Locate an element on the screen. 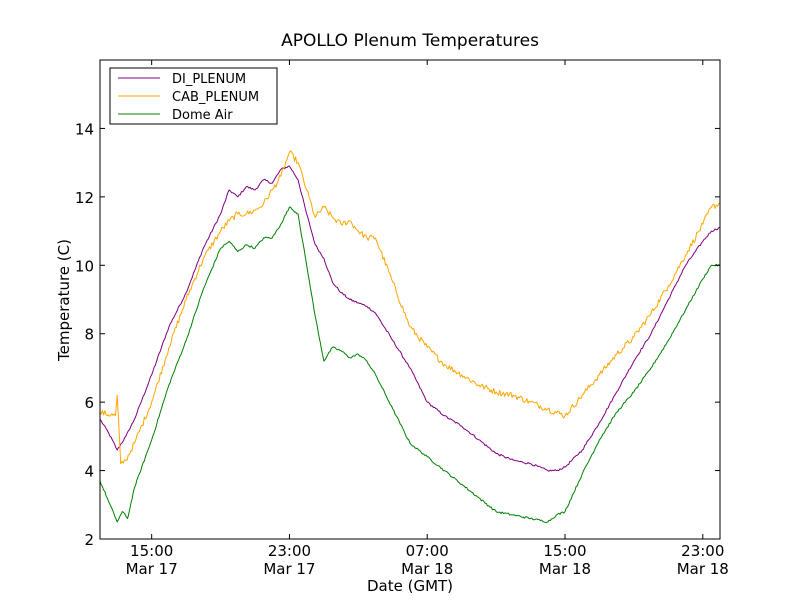  legend-label-di-plenum: DI_PLENUM is located at coordinates (209, 79).